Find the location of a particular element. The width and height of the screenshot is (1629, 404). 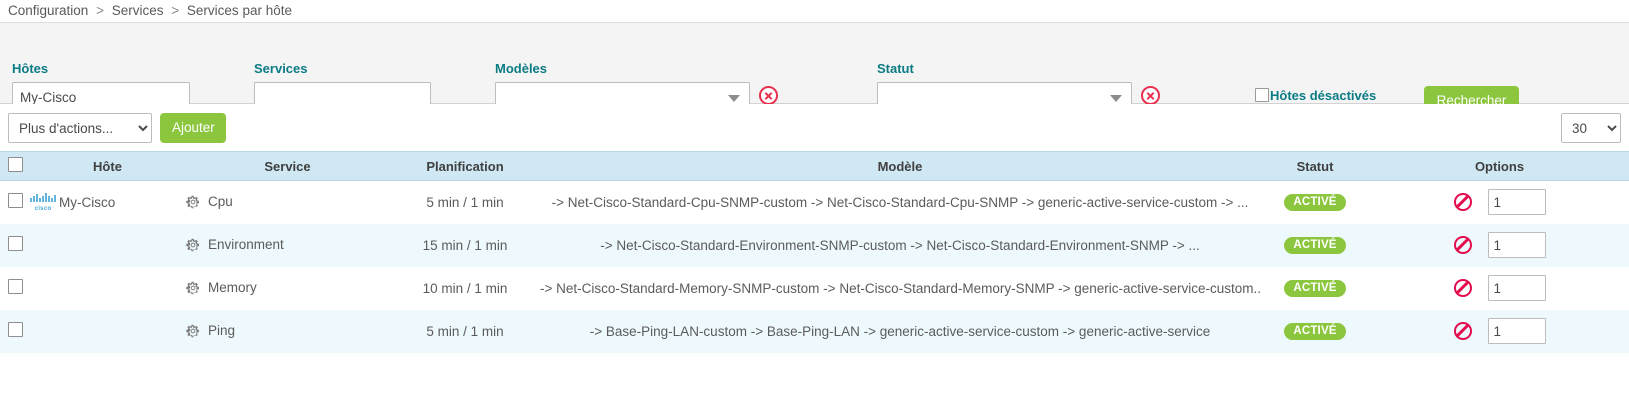

page-size-select: 30 is located at coordinates (1591, 128).